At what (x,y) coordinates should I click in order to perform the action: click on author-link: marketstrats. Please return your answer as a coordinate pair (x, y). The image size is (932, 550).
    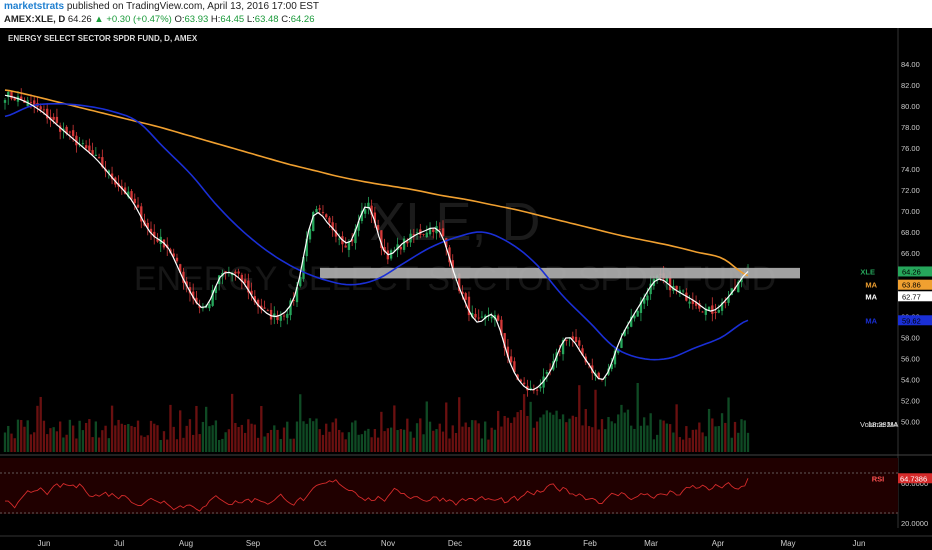
    Looking at the image, I should click on (34, 6).